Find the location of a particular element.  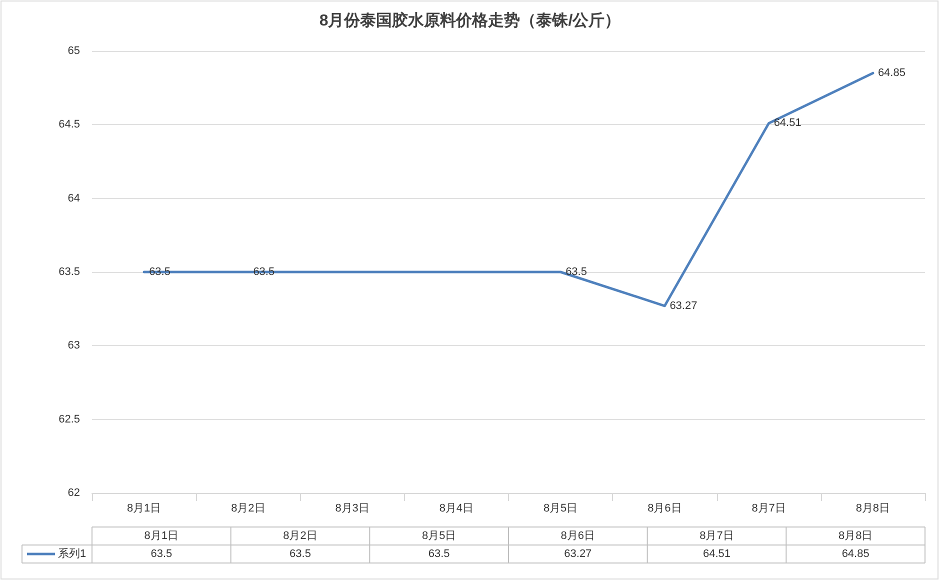

y-tick-label: 64.5 is located at coordinates (69, 124).